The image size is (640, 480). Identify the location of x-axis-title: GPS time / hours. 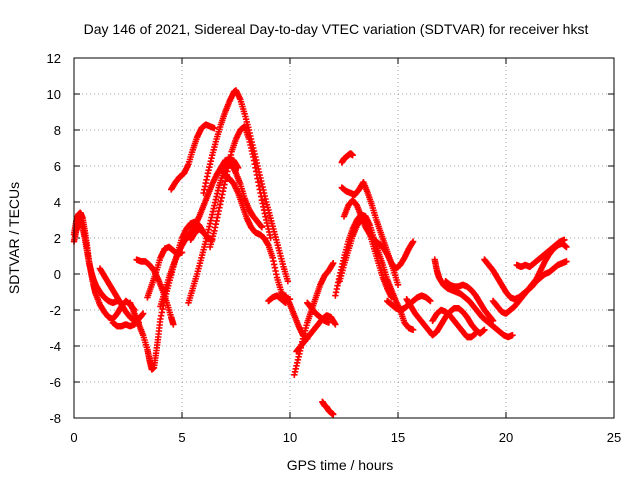
(340, 465).